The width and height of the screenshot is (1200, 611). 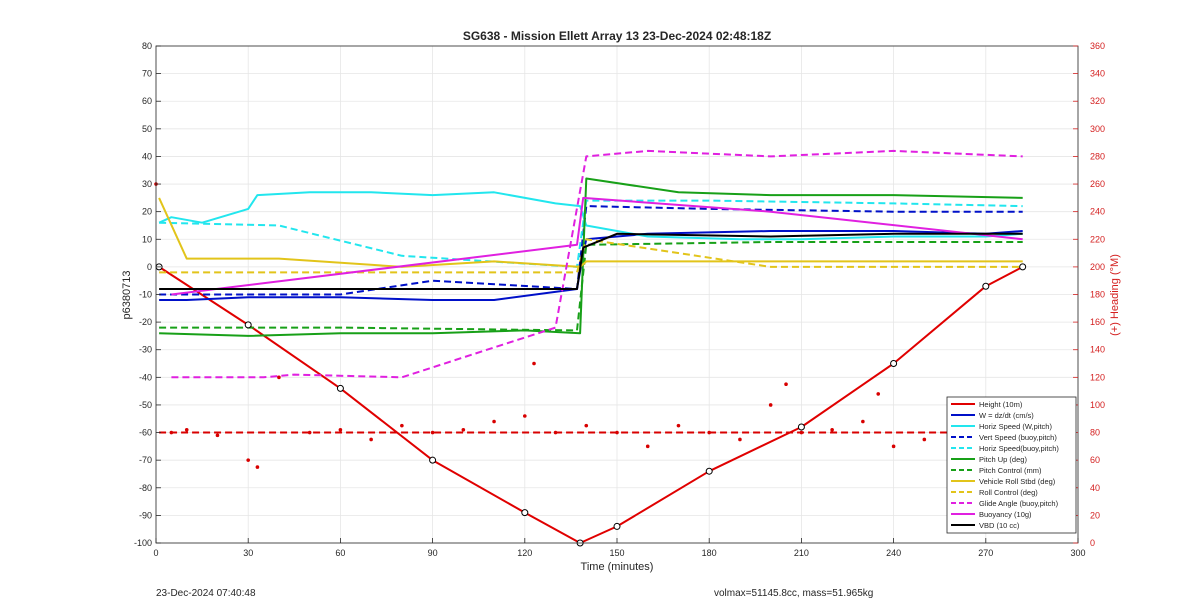 I want to click on right-axis-label: (+) Heading (°M), so click(x=1115, y=295).